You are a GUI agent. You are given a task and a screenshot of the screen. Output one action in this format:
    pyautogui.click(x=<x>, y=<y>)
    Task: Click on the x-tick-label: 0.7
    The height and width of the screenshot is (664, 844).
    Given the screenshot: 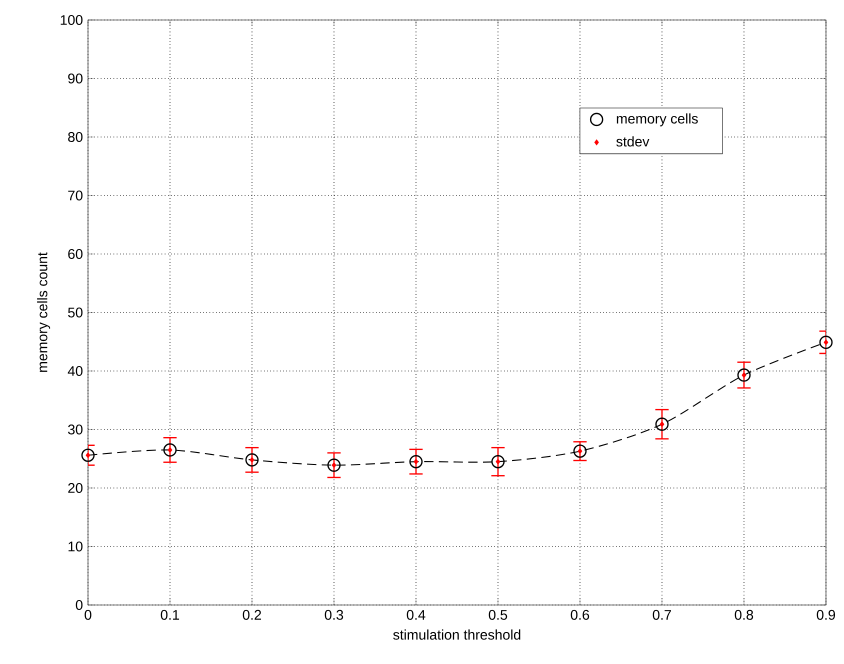 What is the action you would take?
    pyautogui.click(x=661, y=615)
    